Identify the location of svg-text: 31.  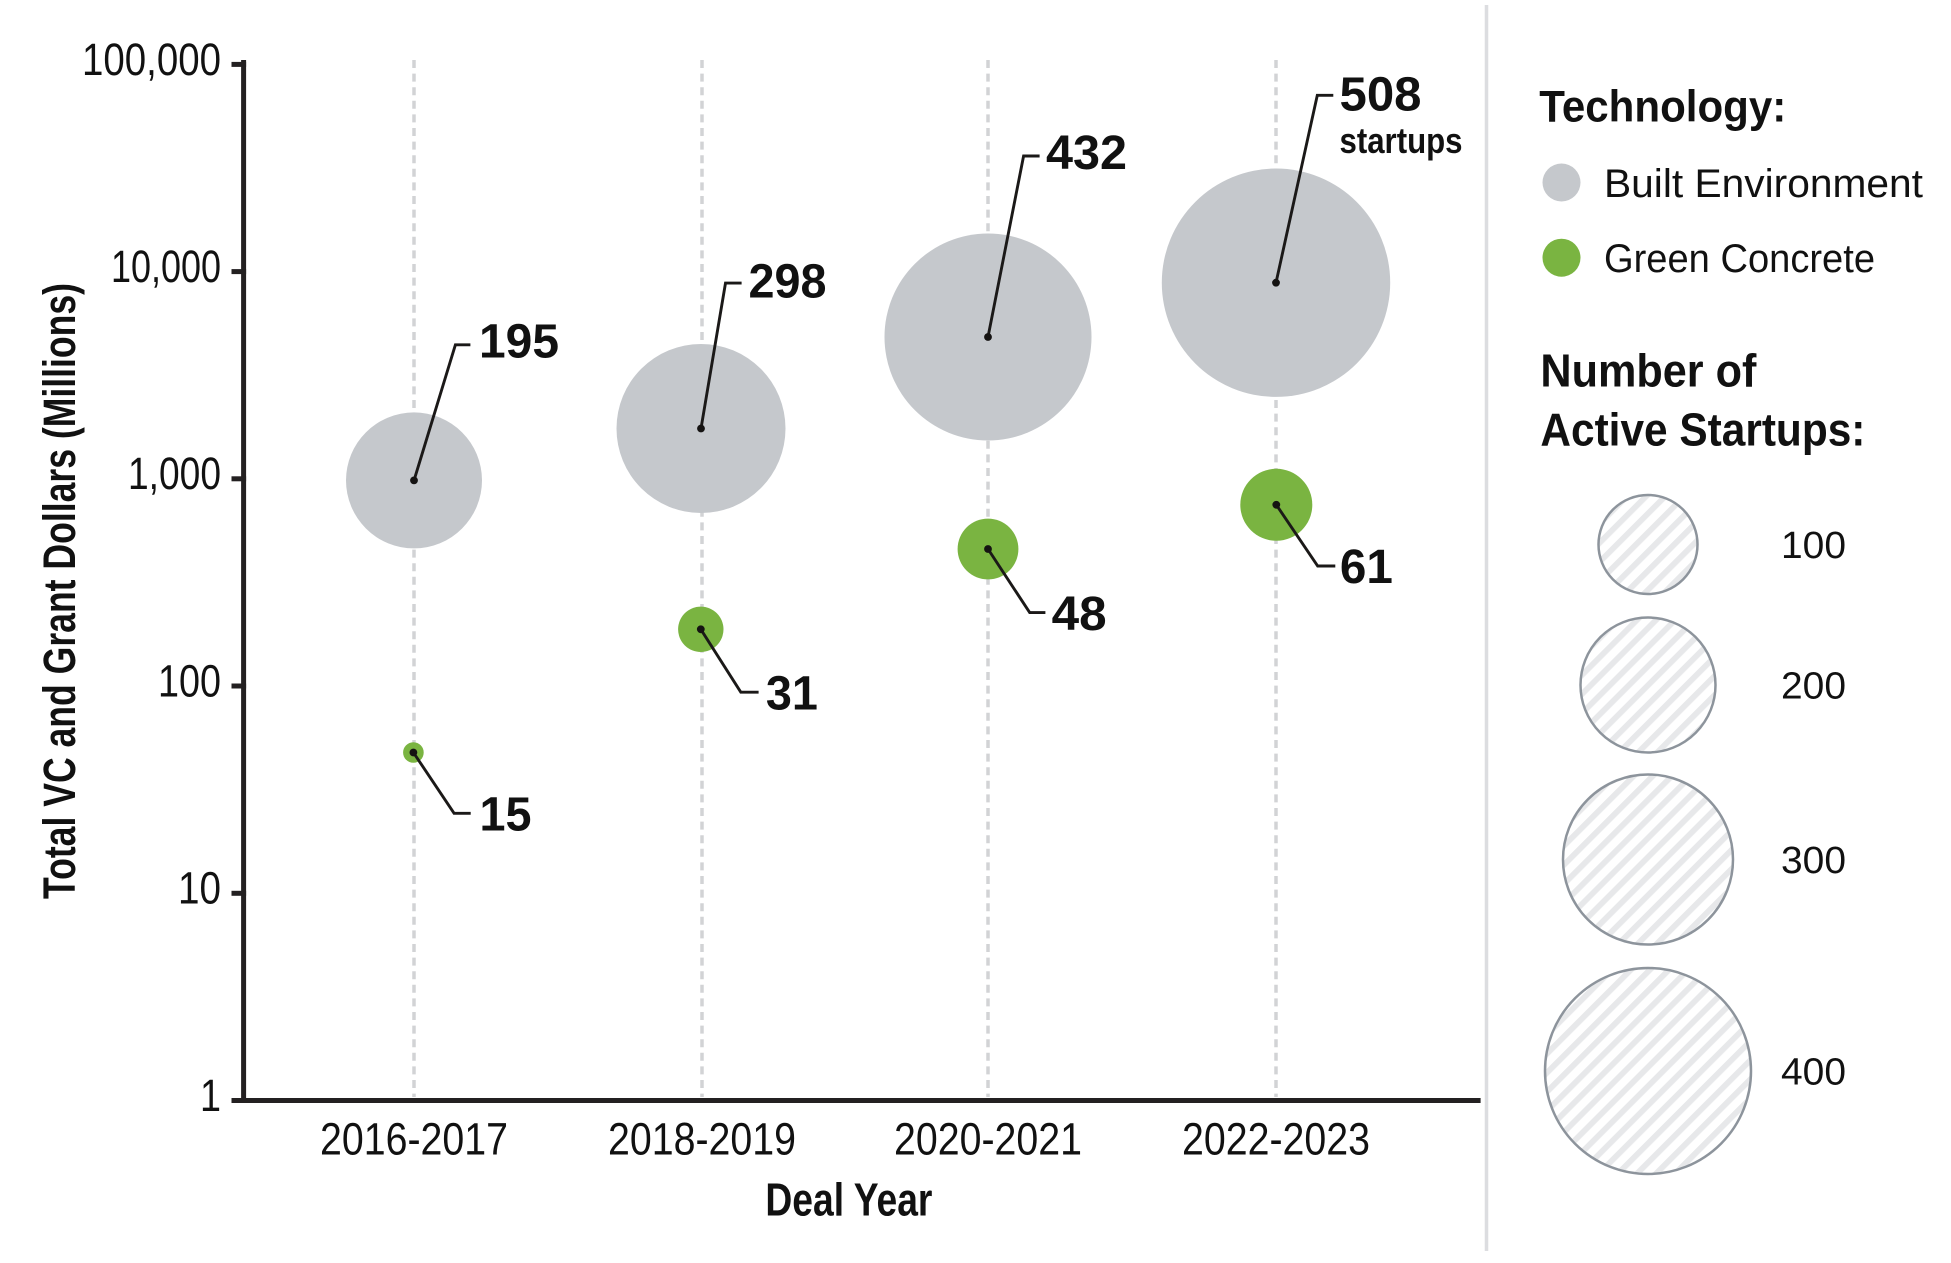
(792, 693).